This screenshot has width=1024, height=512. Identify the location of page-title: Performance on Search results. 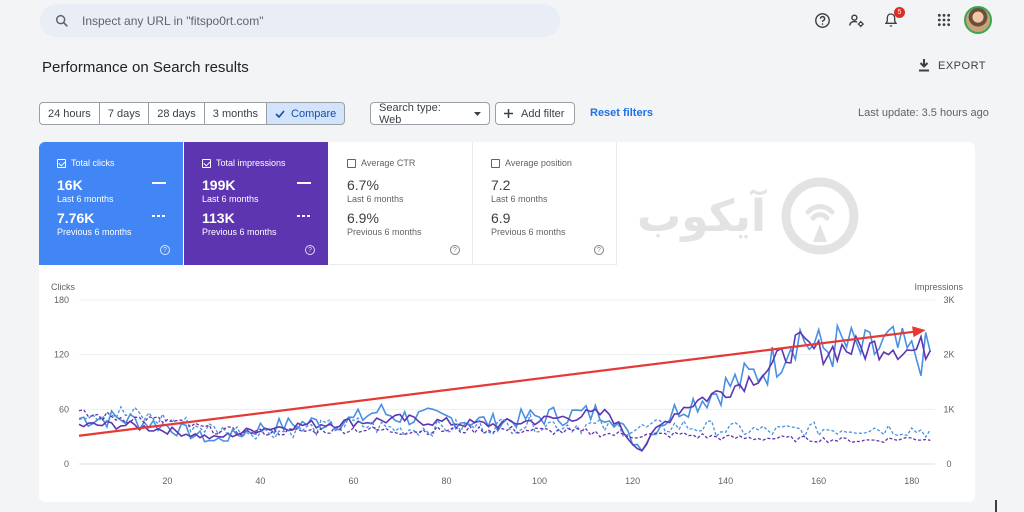
(145, 67).